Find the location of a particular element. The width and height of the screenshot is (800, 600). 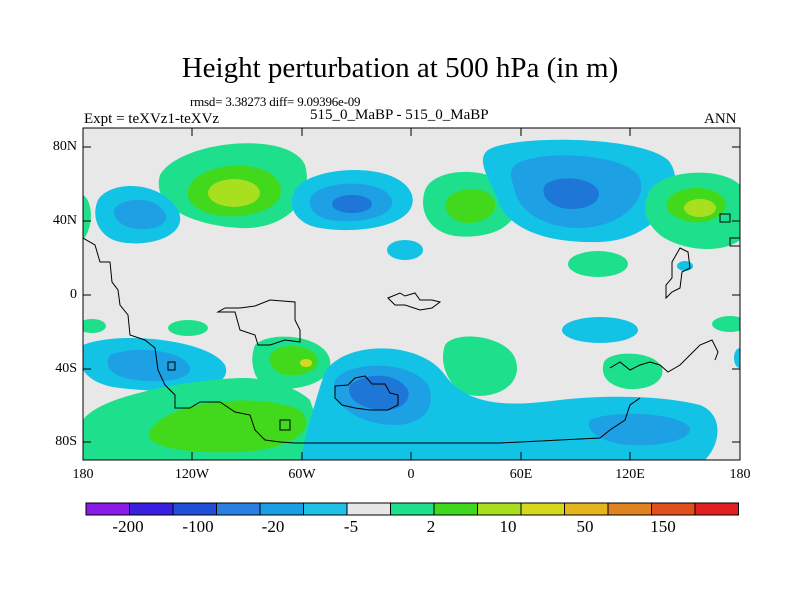

colorbar-label: -200 is located at coordinates (128, 526).